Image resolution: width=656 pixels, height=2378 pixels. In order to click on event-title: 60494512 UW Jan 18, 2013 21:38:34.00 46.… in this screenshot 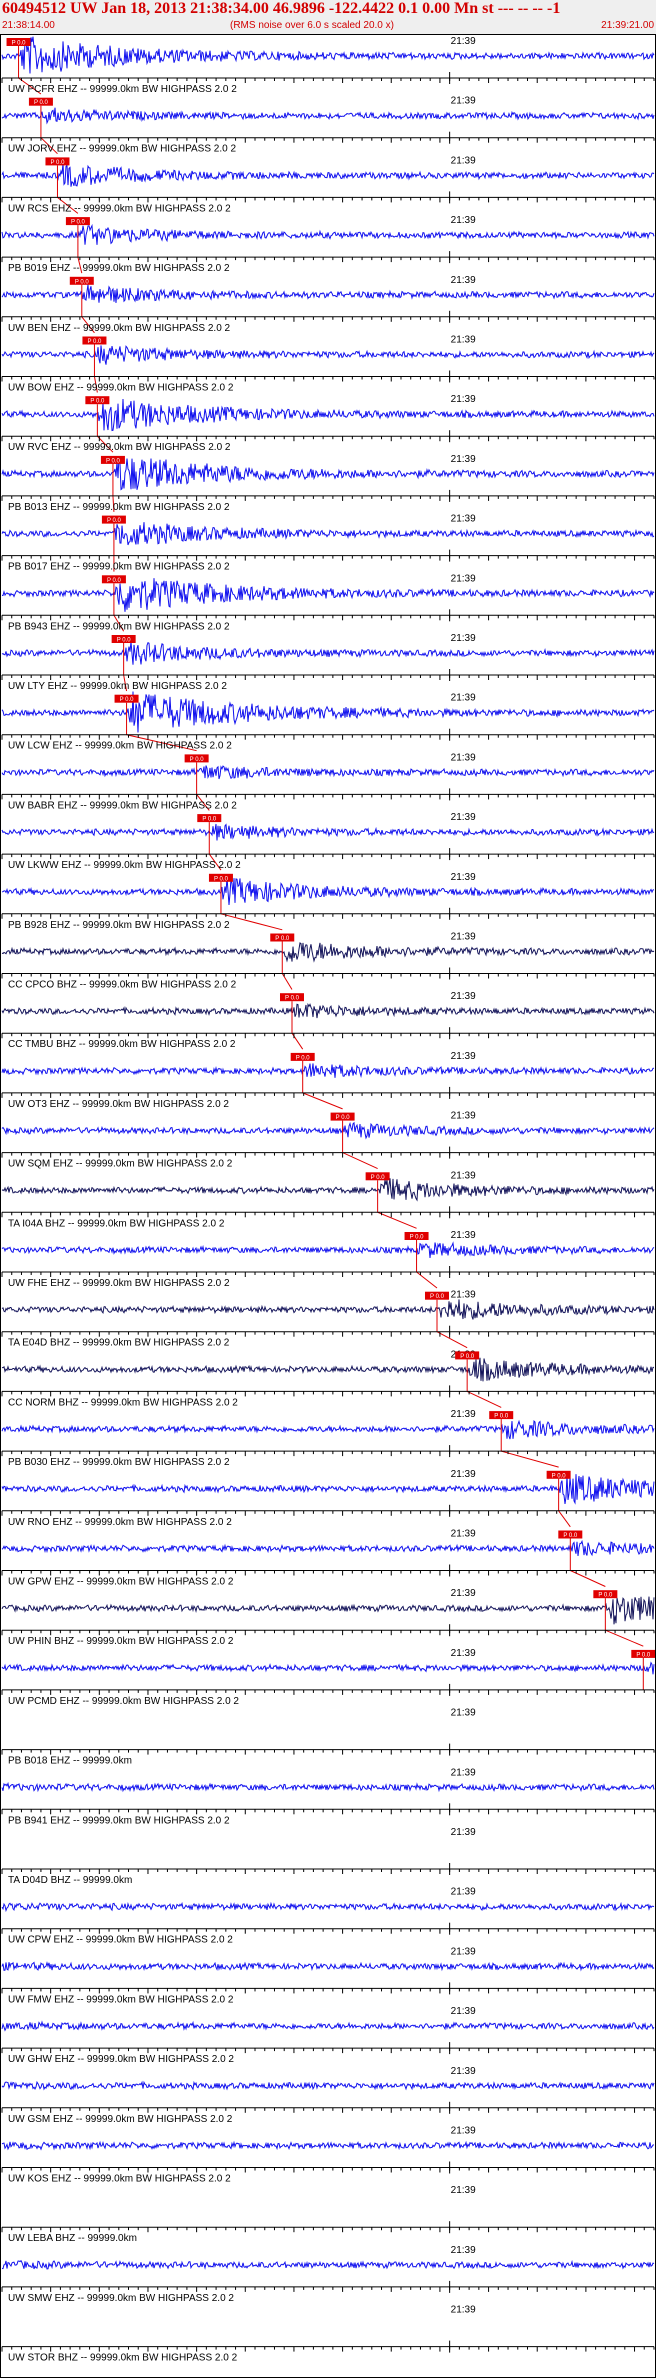, I will do `click(281, 8)`.